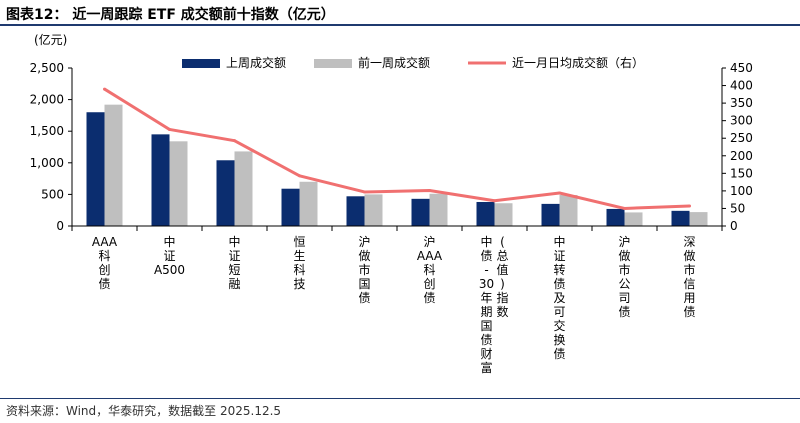  I want to click on category-label: 沪做市国债, so click(364, 270).